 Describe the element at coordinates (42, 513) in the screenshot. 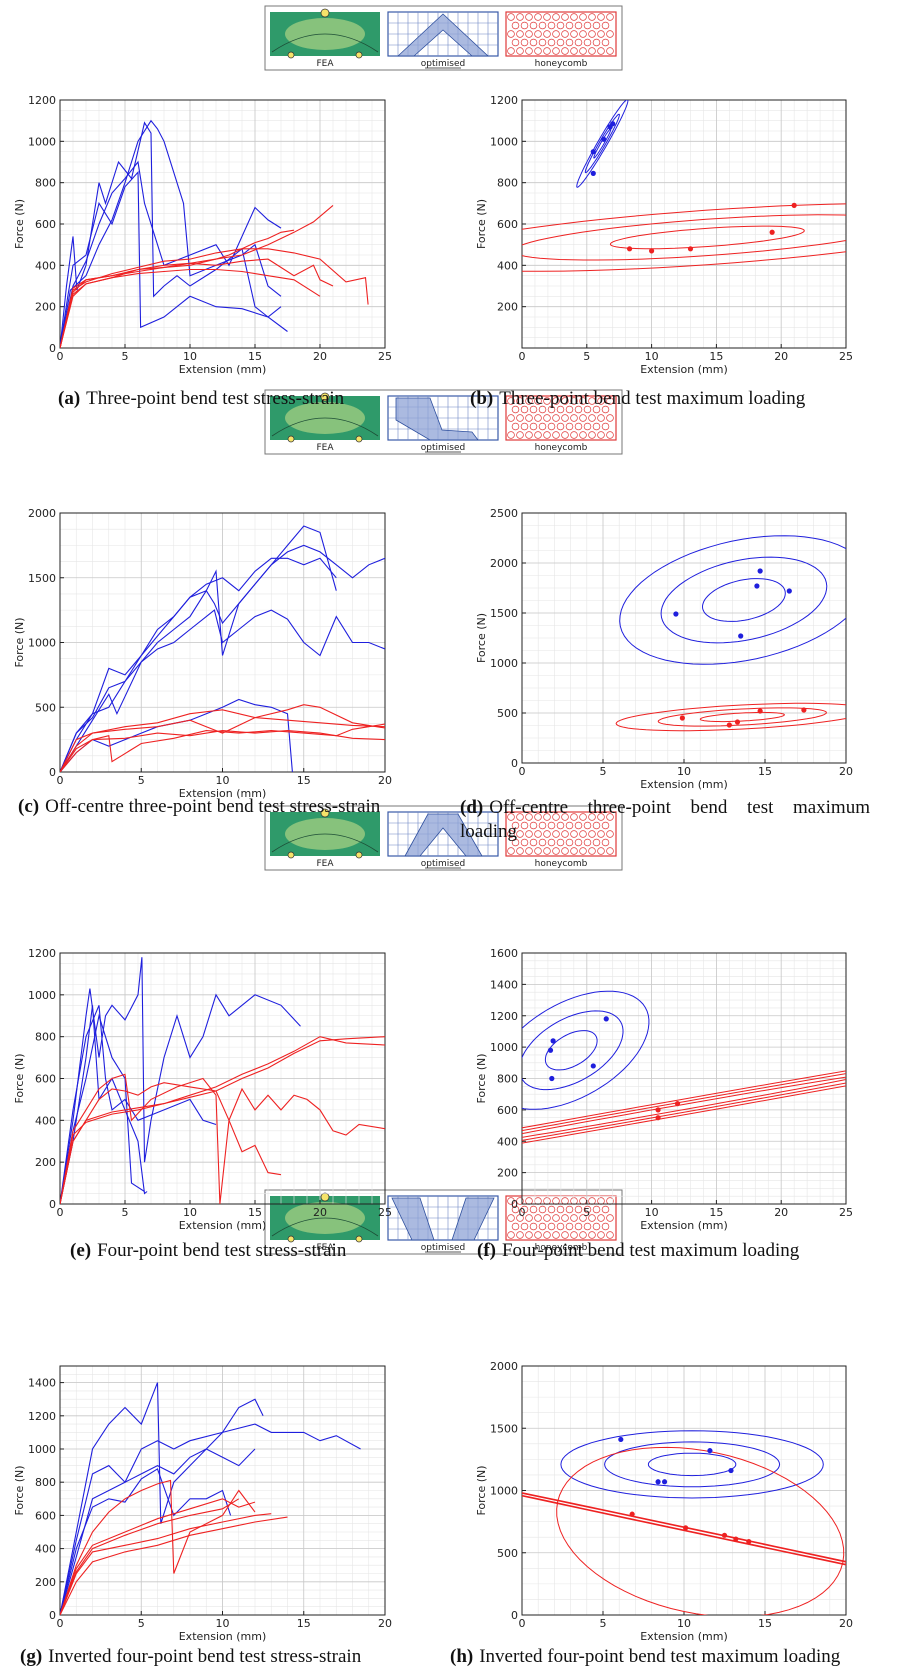

I see `y-tick-label: 2000` at that location.